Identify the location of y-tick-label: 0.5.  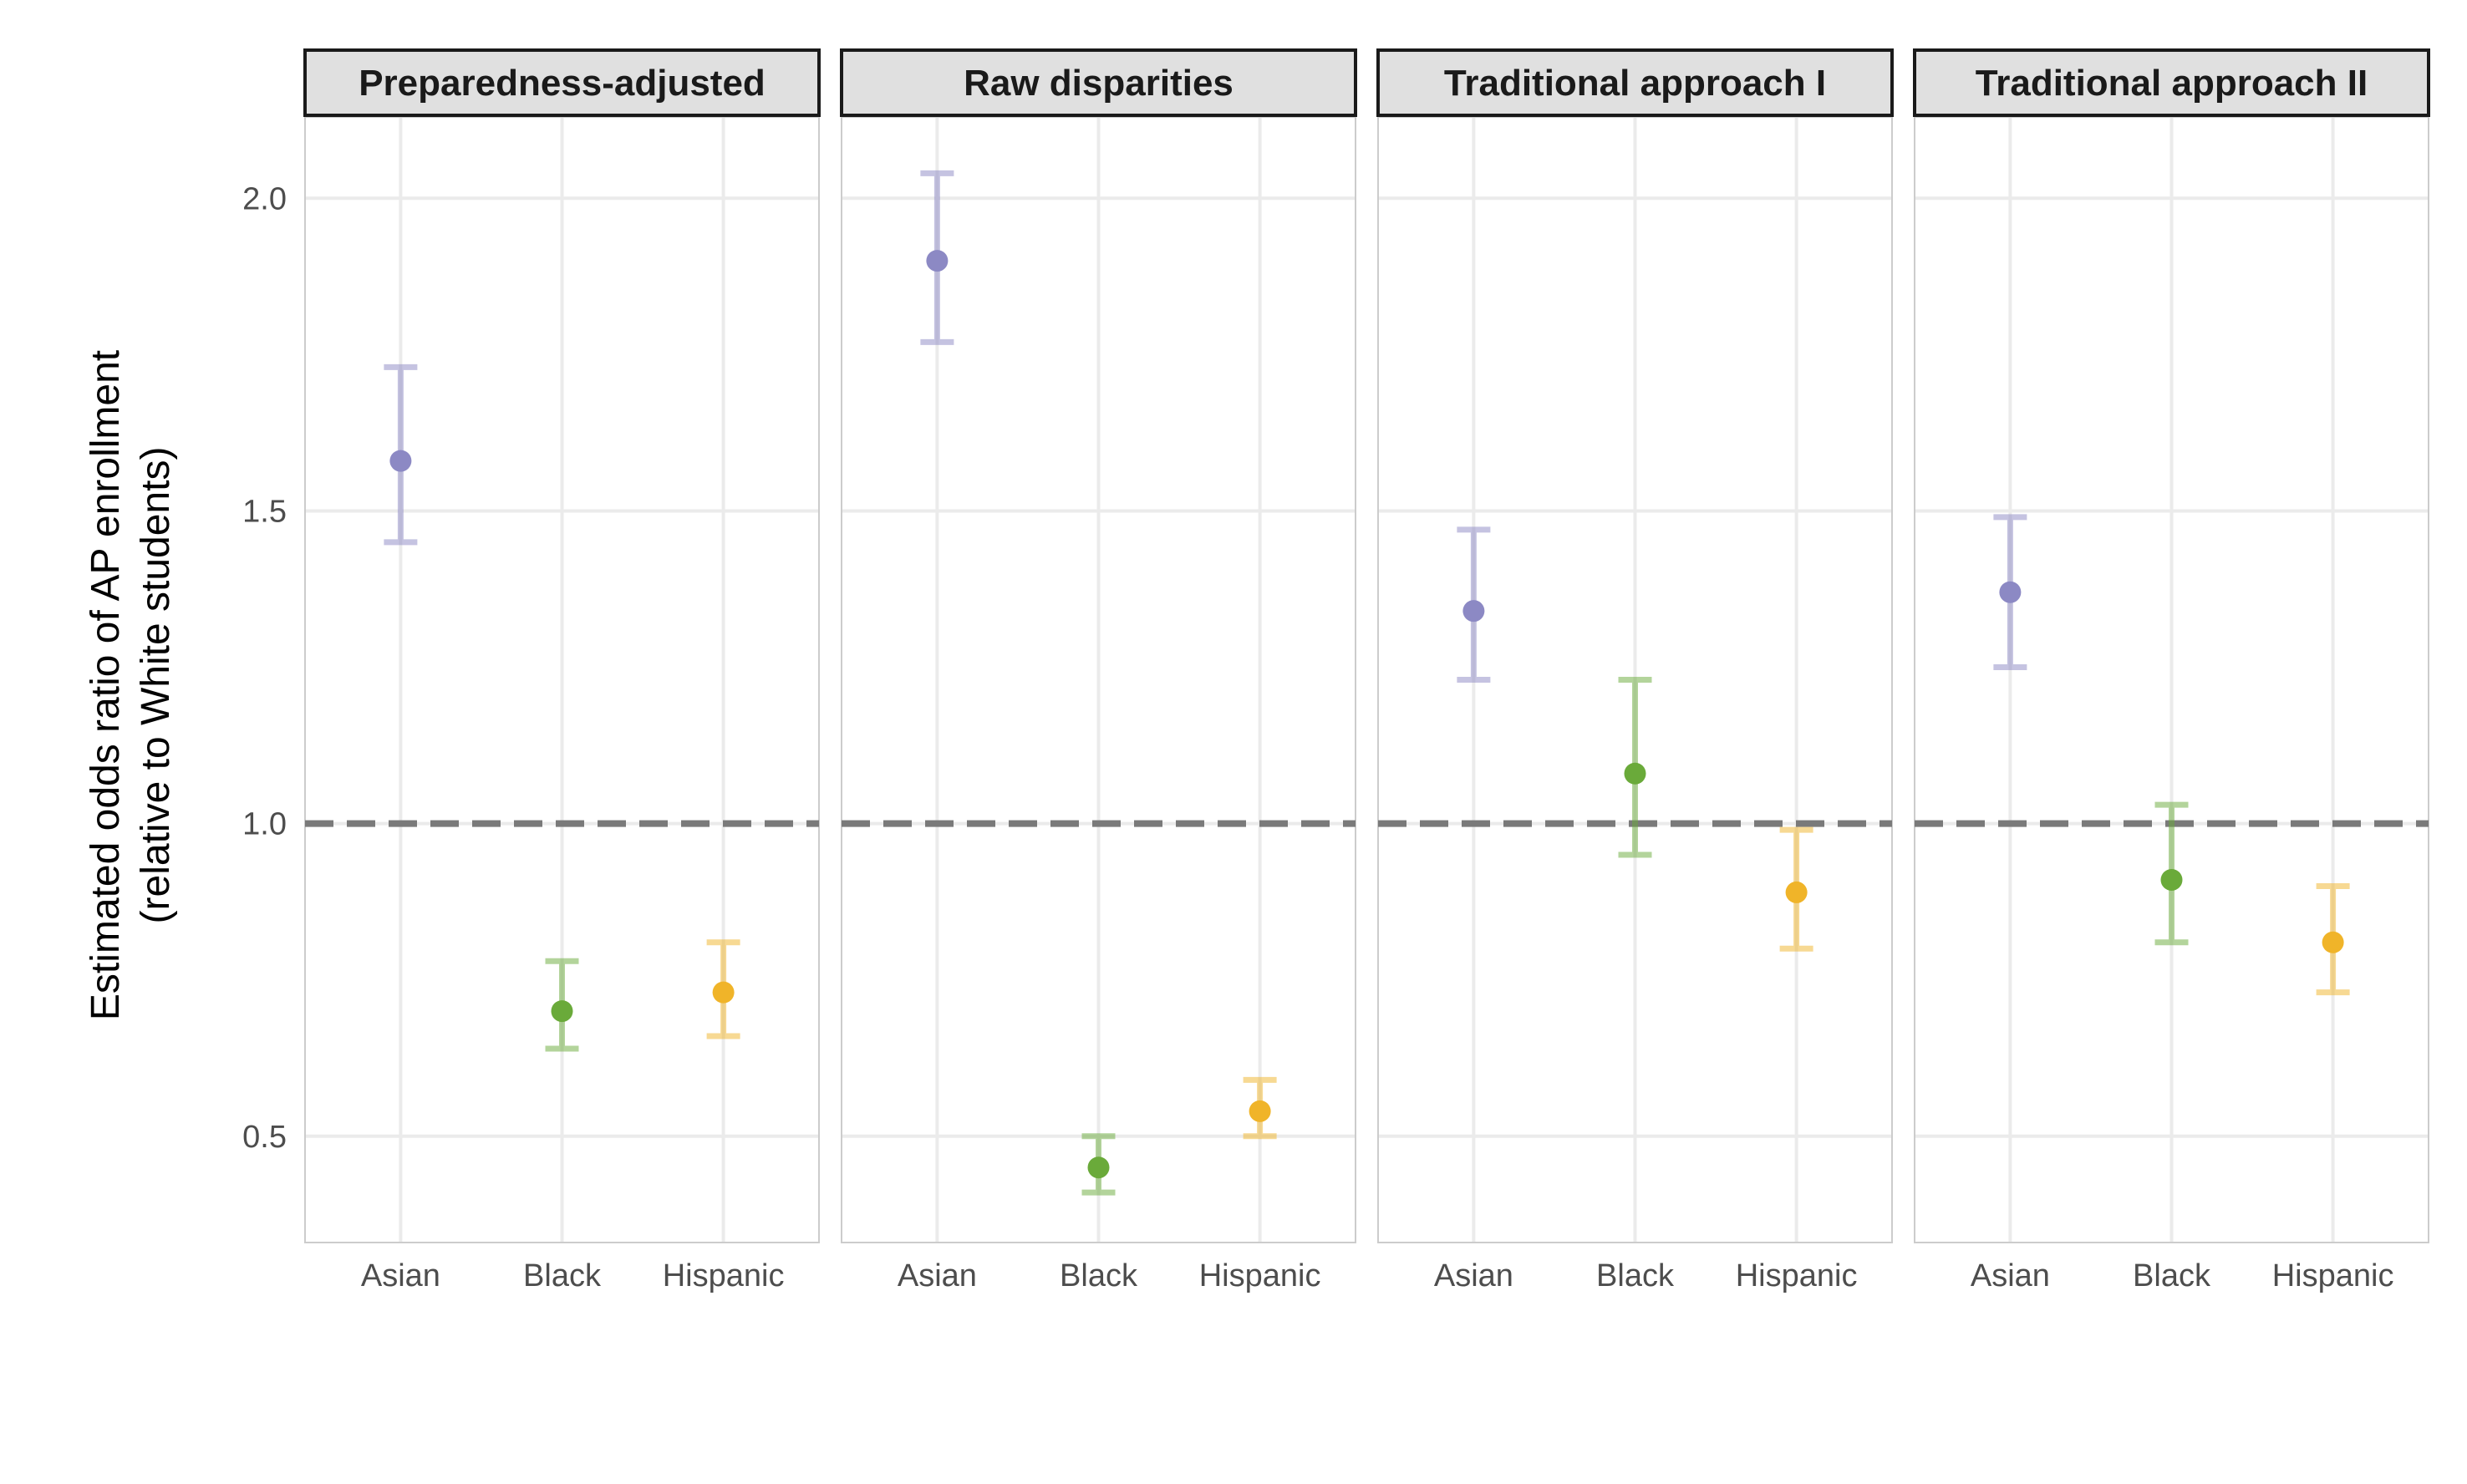
(264, 1137).